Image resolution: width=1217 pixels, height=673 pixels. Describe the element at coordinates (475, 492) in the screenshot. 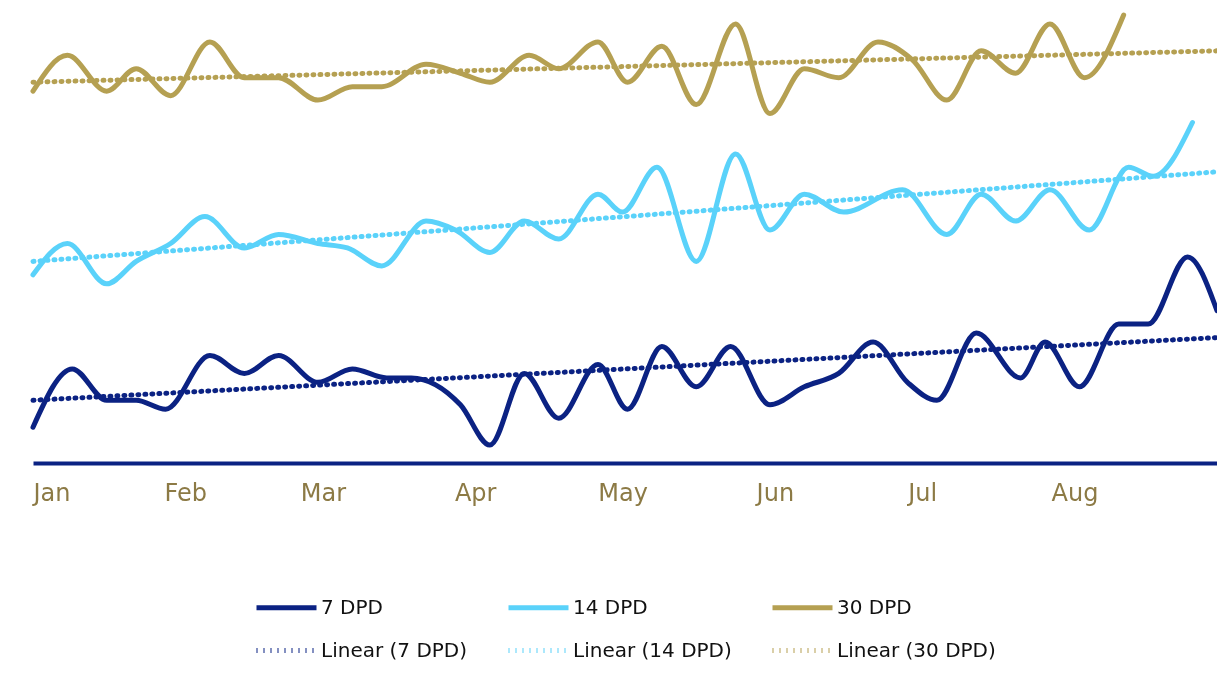

I see `x-tick-label: Apr` at that location.